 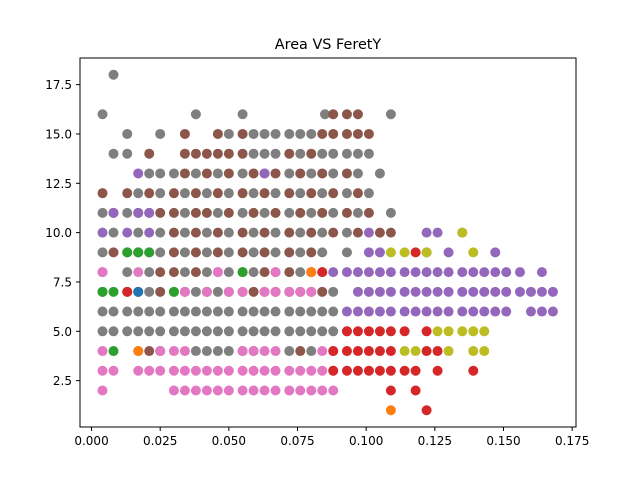 I want to click on y-tick-label: 17.5, so click(x=58, y=85).